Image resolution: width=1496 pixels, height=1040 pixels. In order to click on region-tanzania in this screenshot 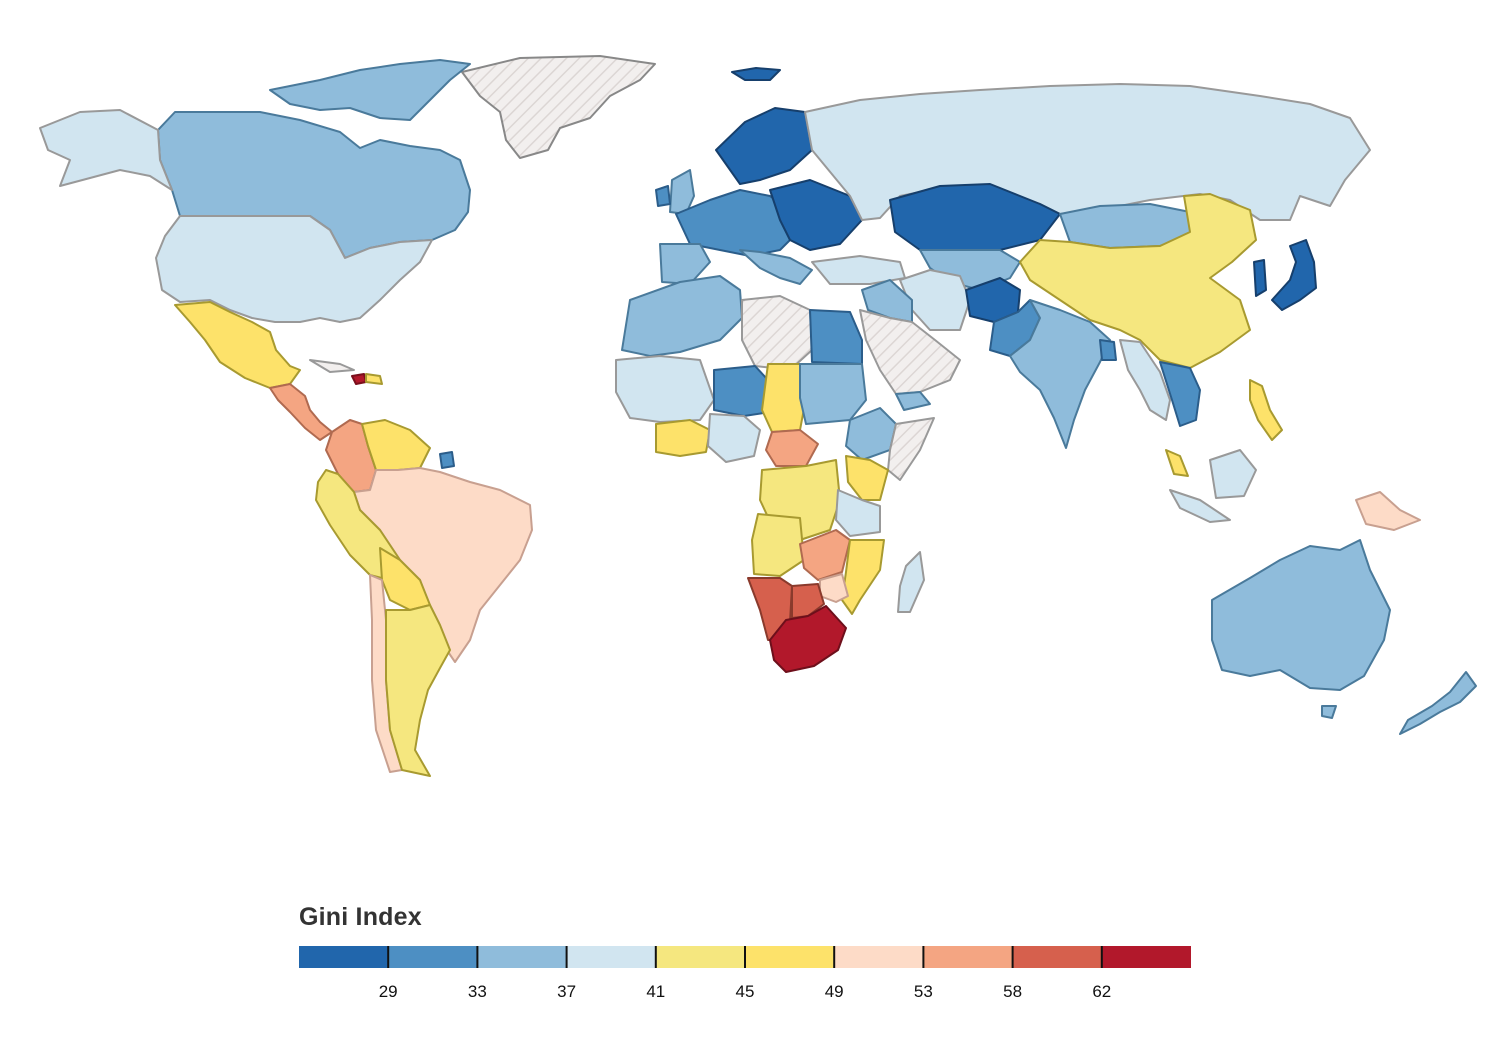, I will do `click(858, 513)`.